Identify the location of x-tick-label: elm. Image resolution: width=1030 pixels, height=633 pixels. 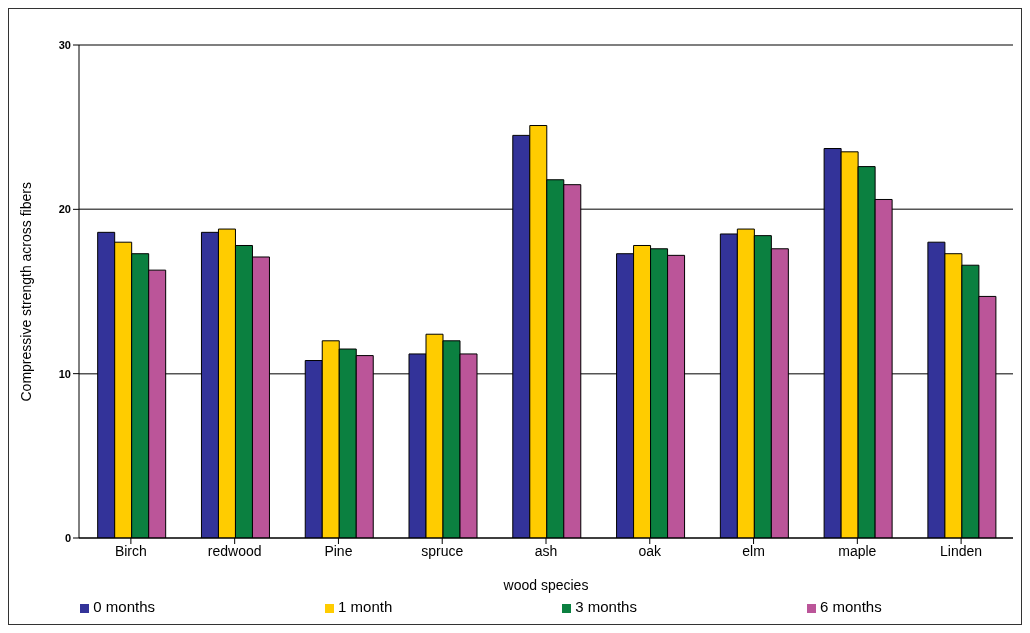
(753, 550).